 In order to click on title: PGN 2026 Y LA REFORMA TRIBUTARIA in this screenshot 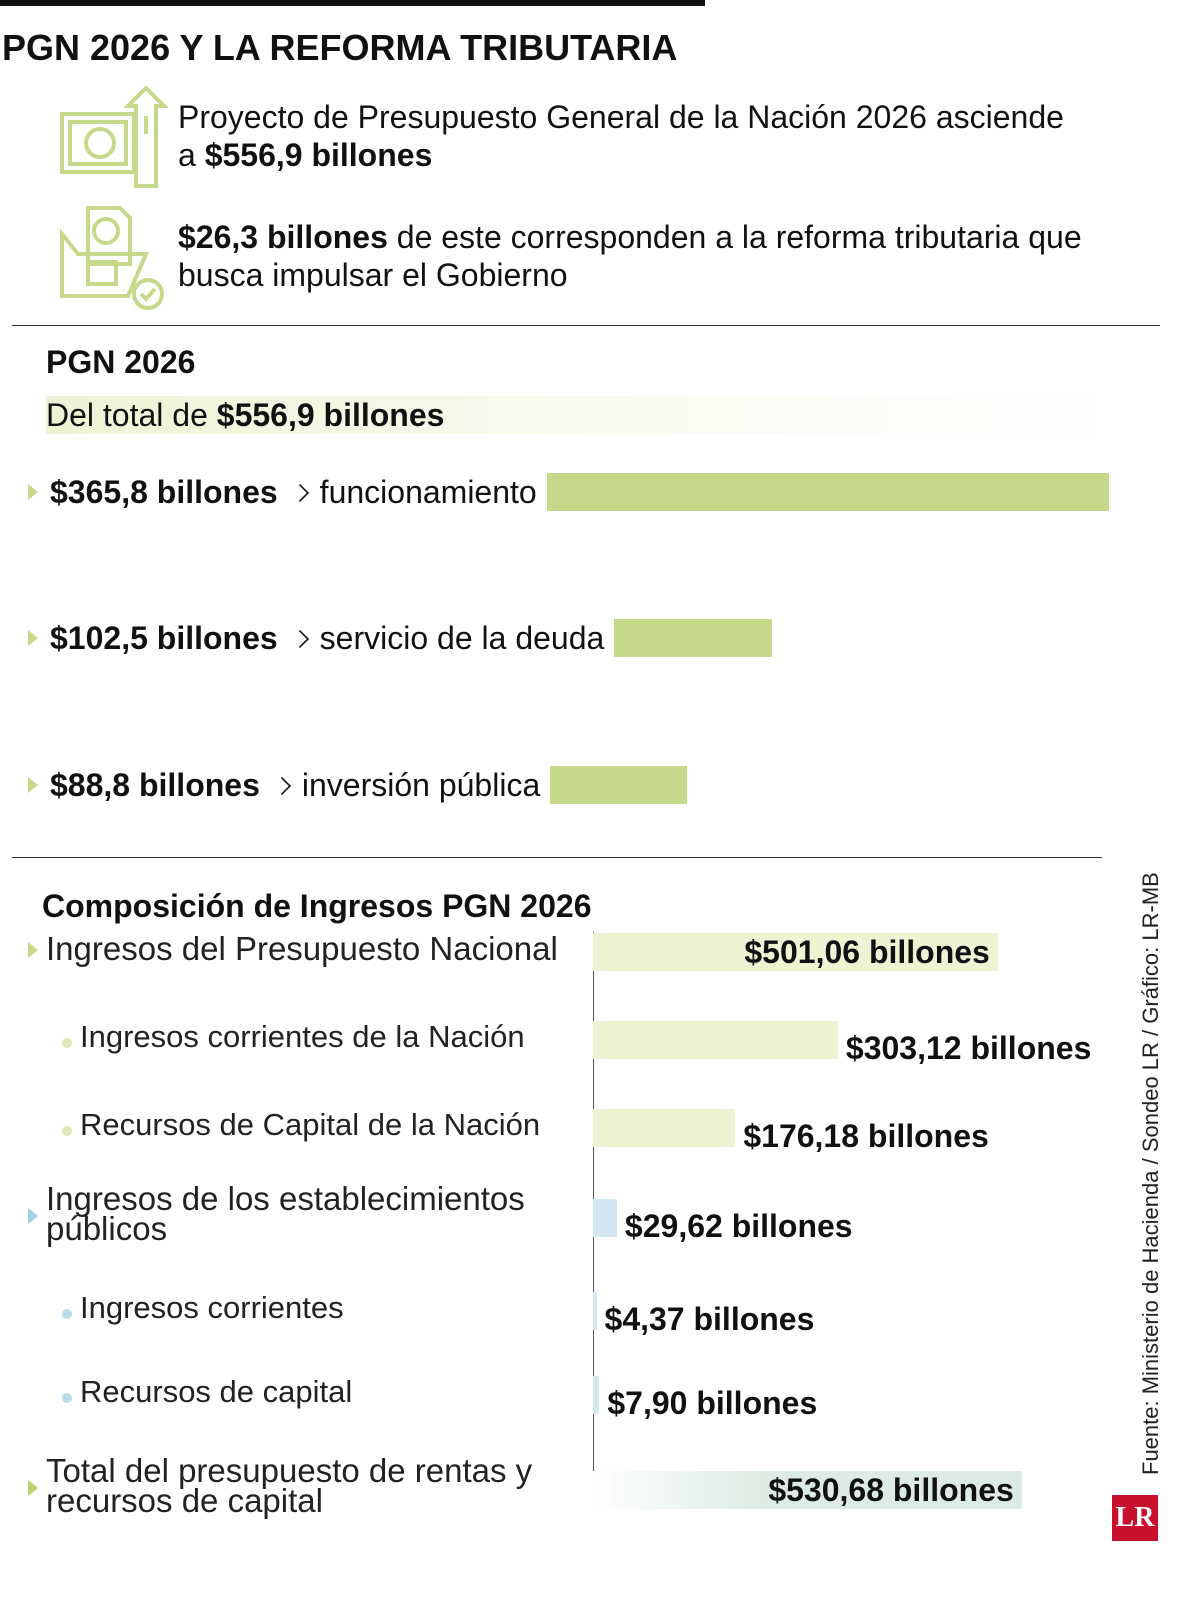, I will do `click(340, 47)`.